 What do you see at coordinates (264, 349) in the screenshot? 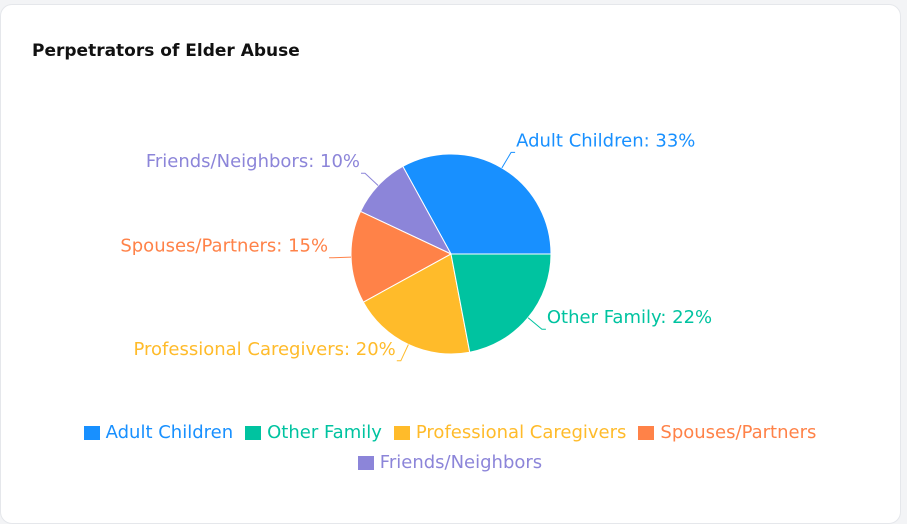
I see `slice-label-professional-caregivers: Professional Caregivers: 20%` at bounding box center [264, 349].